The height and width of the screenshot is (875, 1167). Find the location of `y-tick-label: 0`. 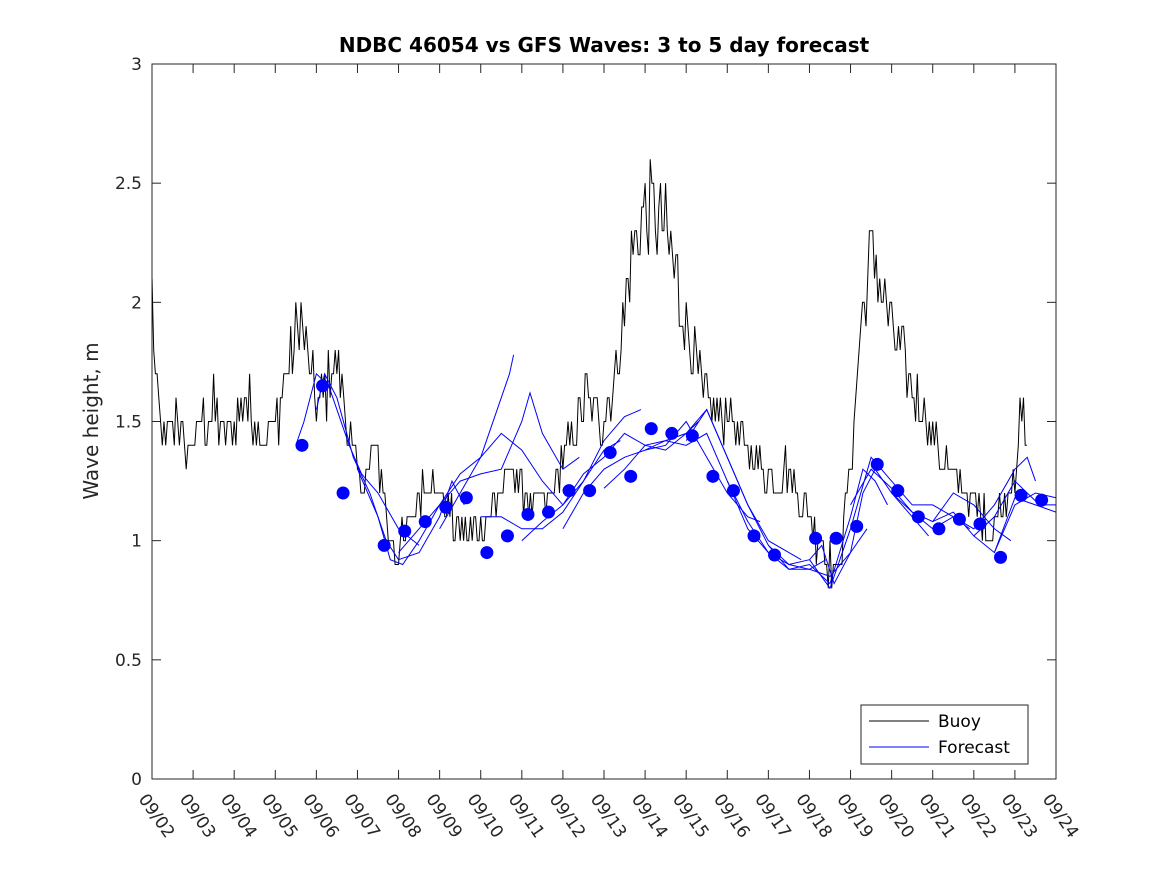

y-tick-label: 0 is located at coordinates (136, 780).